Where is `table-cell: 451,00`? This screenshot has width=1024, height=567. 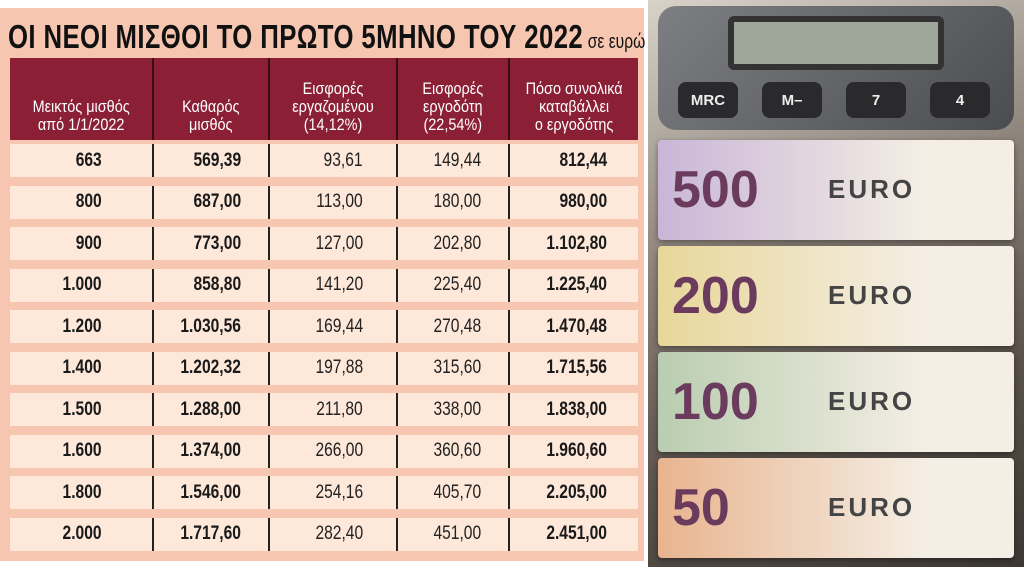 table-cell: 451,00 is located at coordinates (454, 534).